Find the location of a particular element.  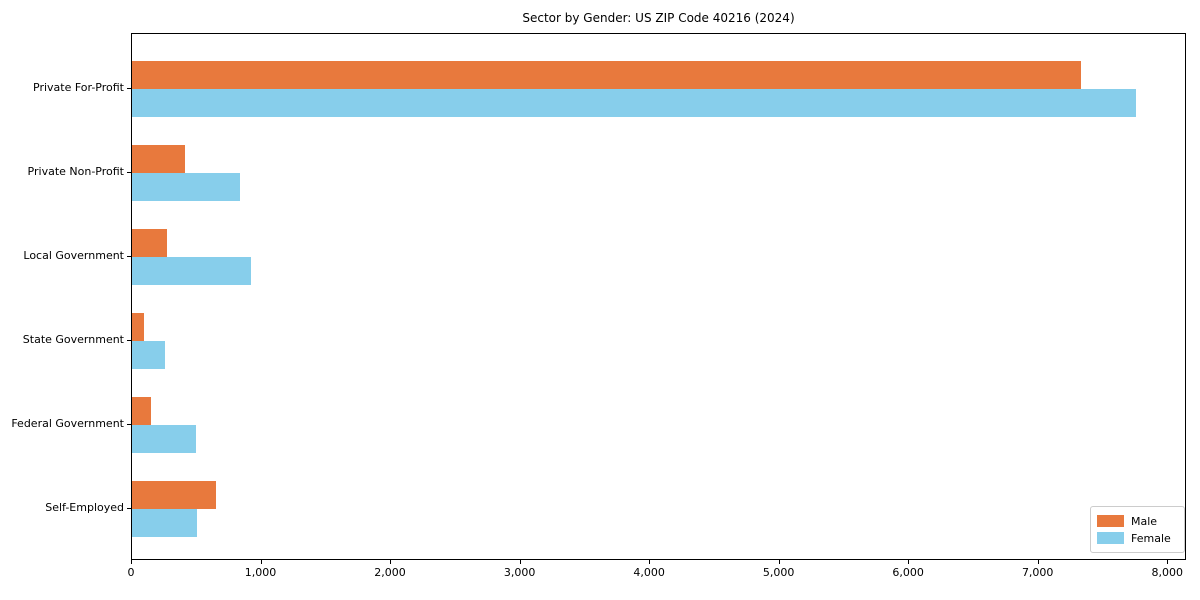

xtick-label: 1,000 is located at coordinates (260, 572).